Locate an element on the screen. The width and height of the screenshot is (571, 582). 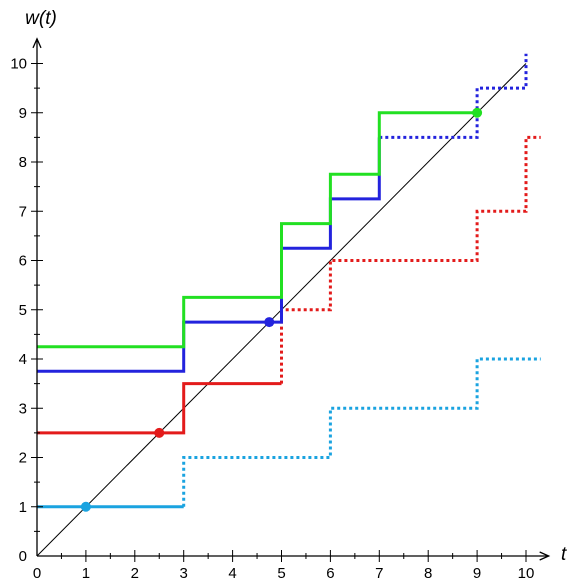
series-1-marker is located at coordinates (85, 506).